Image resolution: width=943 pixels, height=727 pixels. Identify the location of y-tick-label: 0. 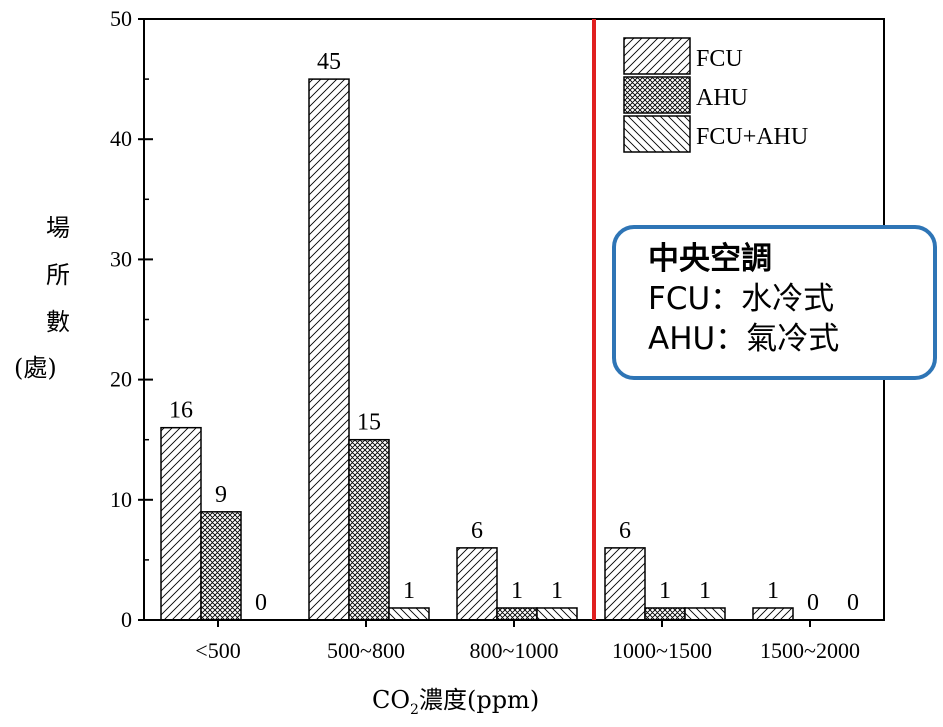
(126, 619).